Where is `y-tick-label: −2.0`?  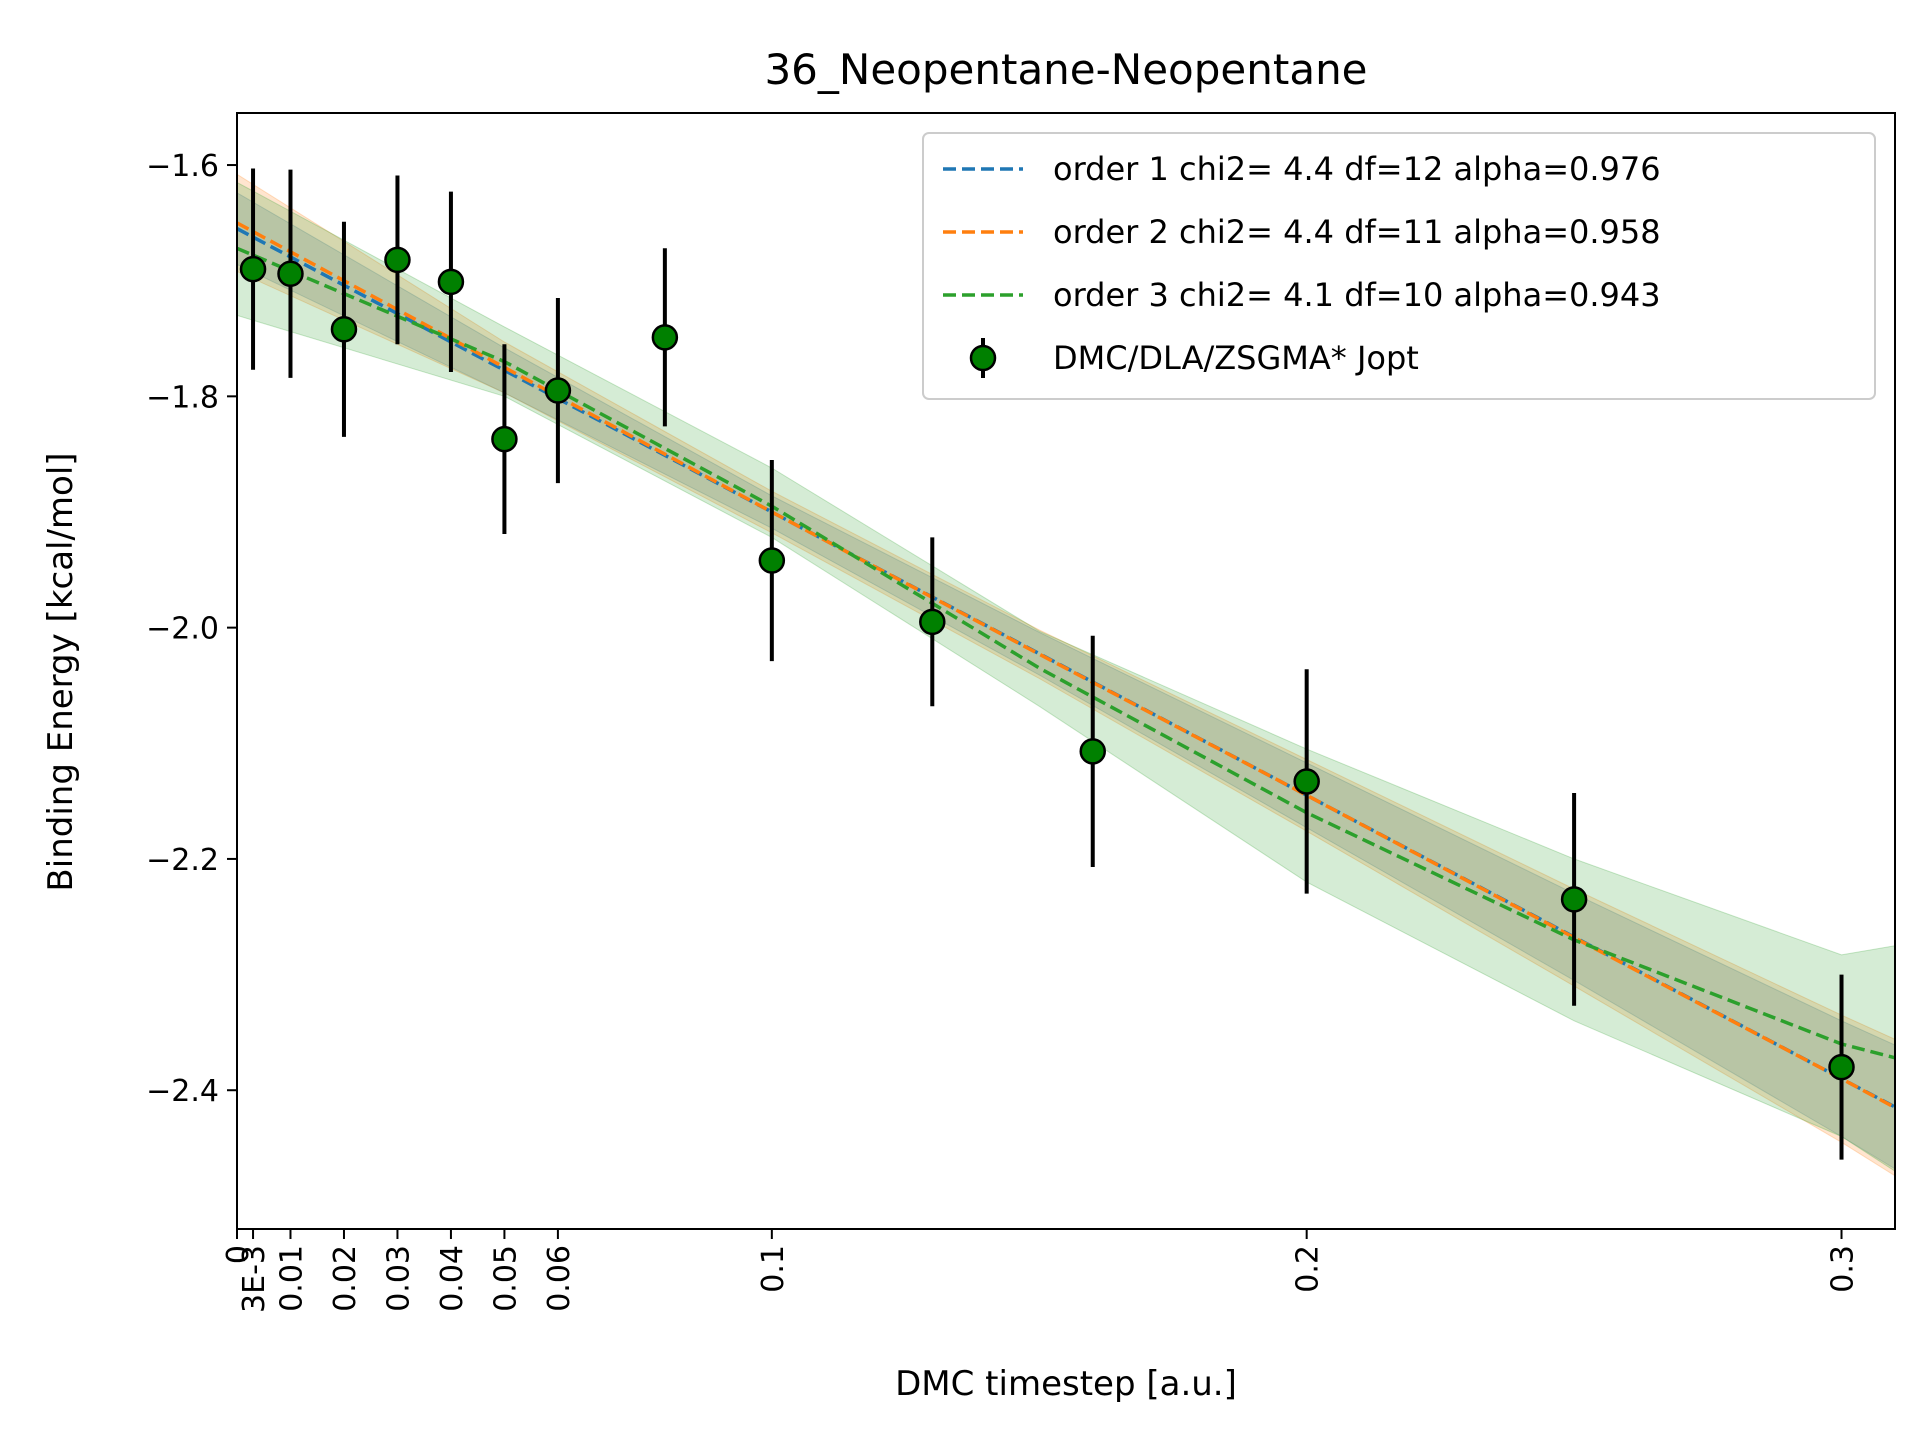 y-tick-label: −2.0 is located at coordinates (182, 629).